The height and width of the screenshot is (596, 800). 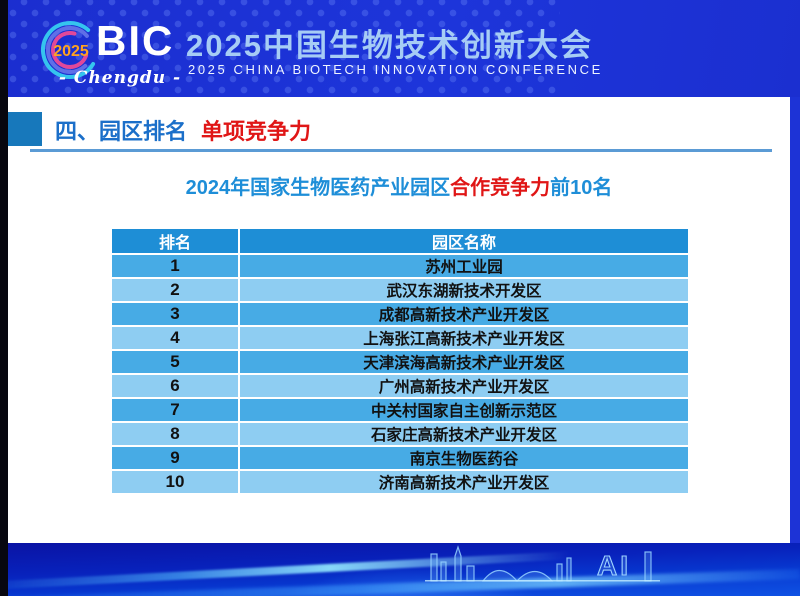 I want to click on rank-cell: 8, so click(x=175, y=434).